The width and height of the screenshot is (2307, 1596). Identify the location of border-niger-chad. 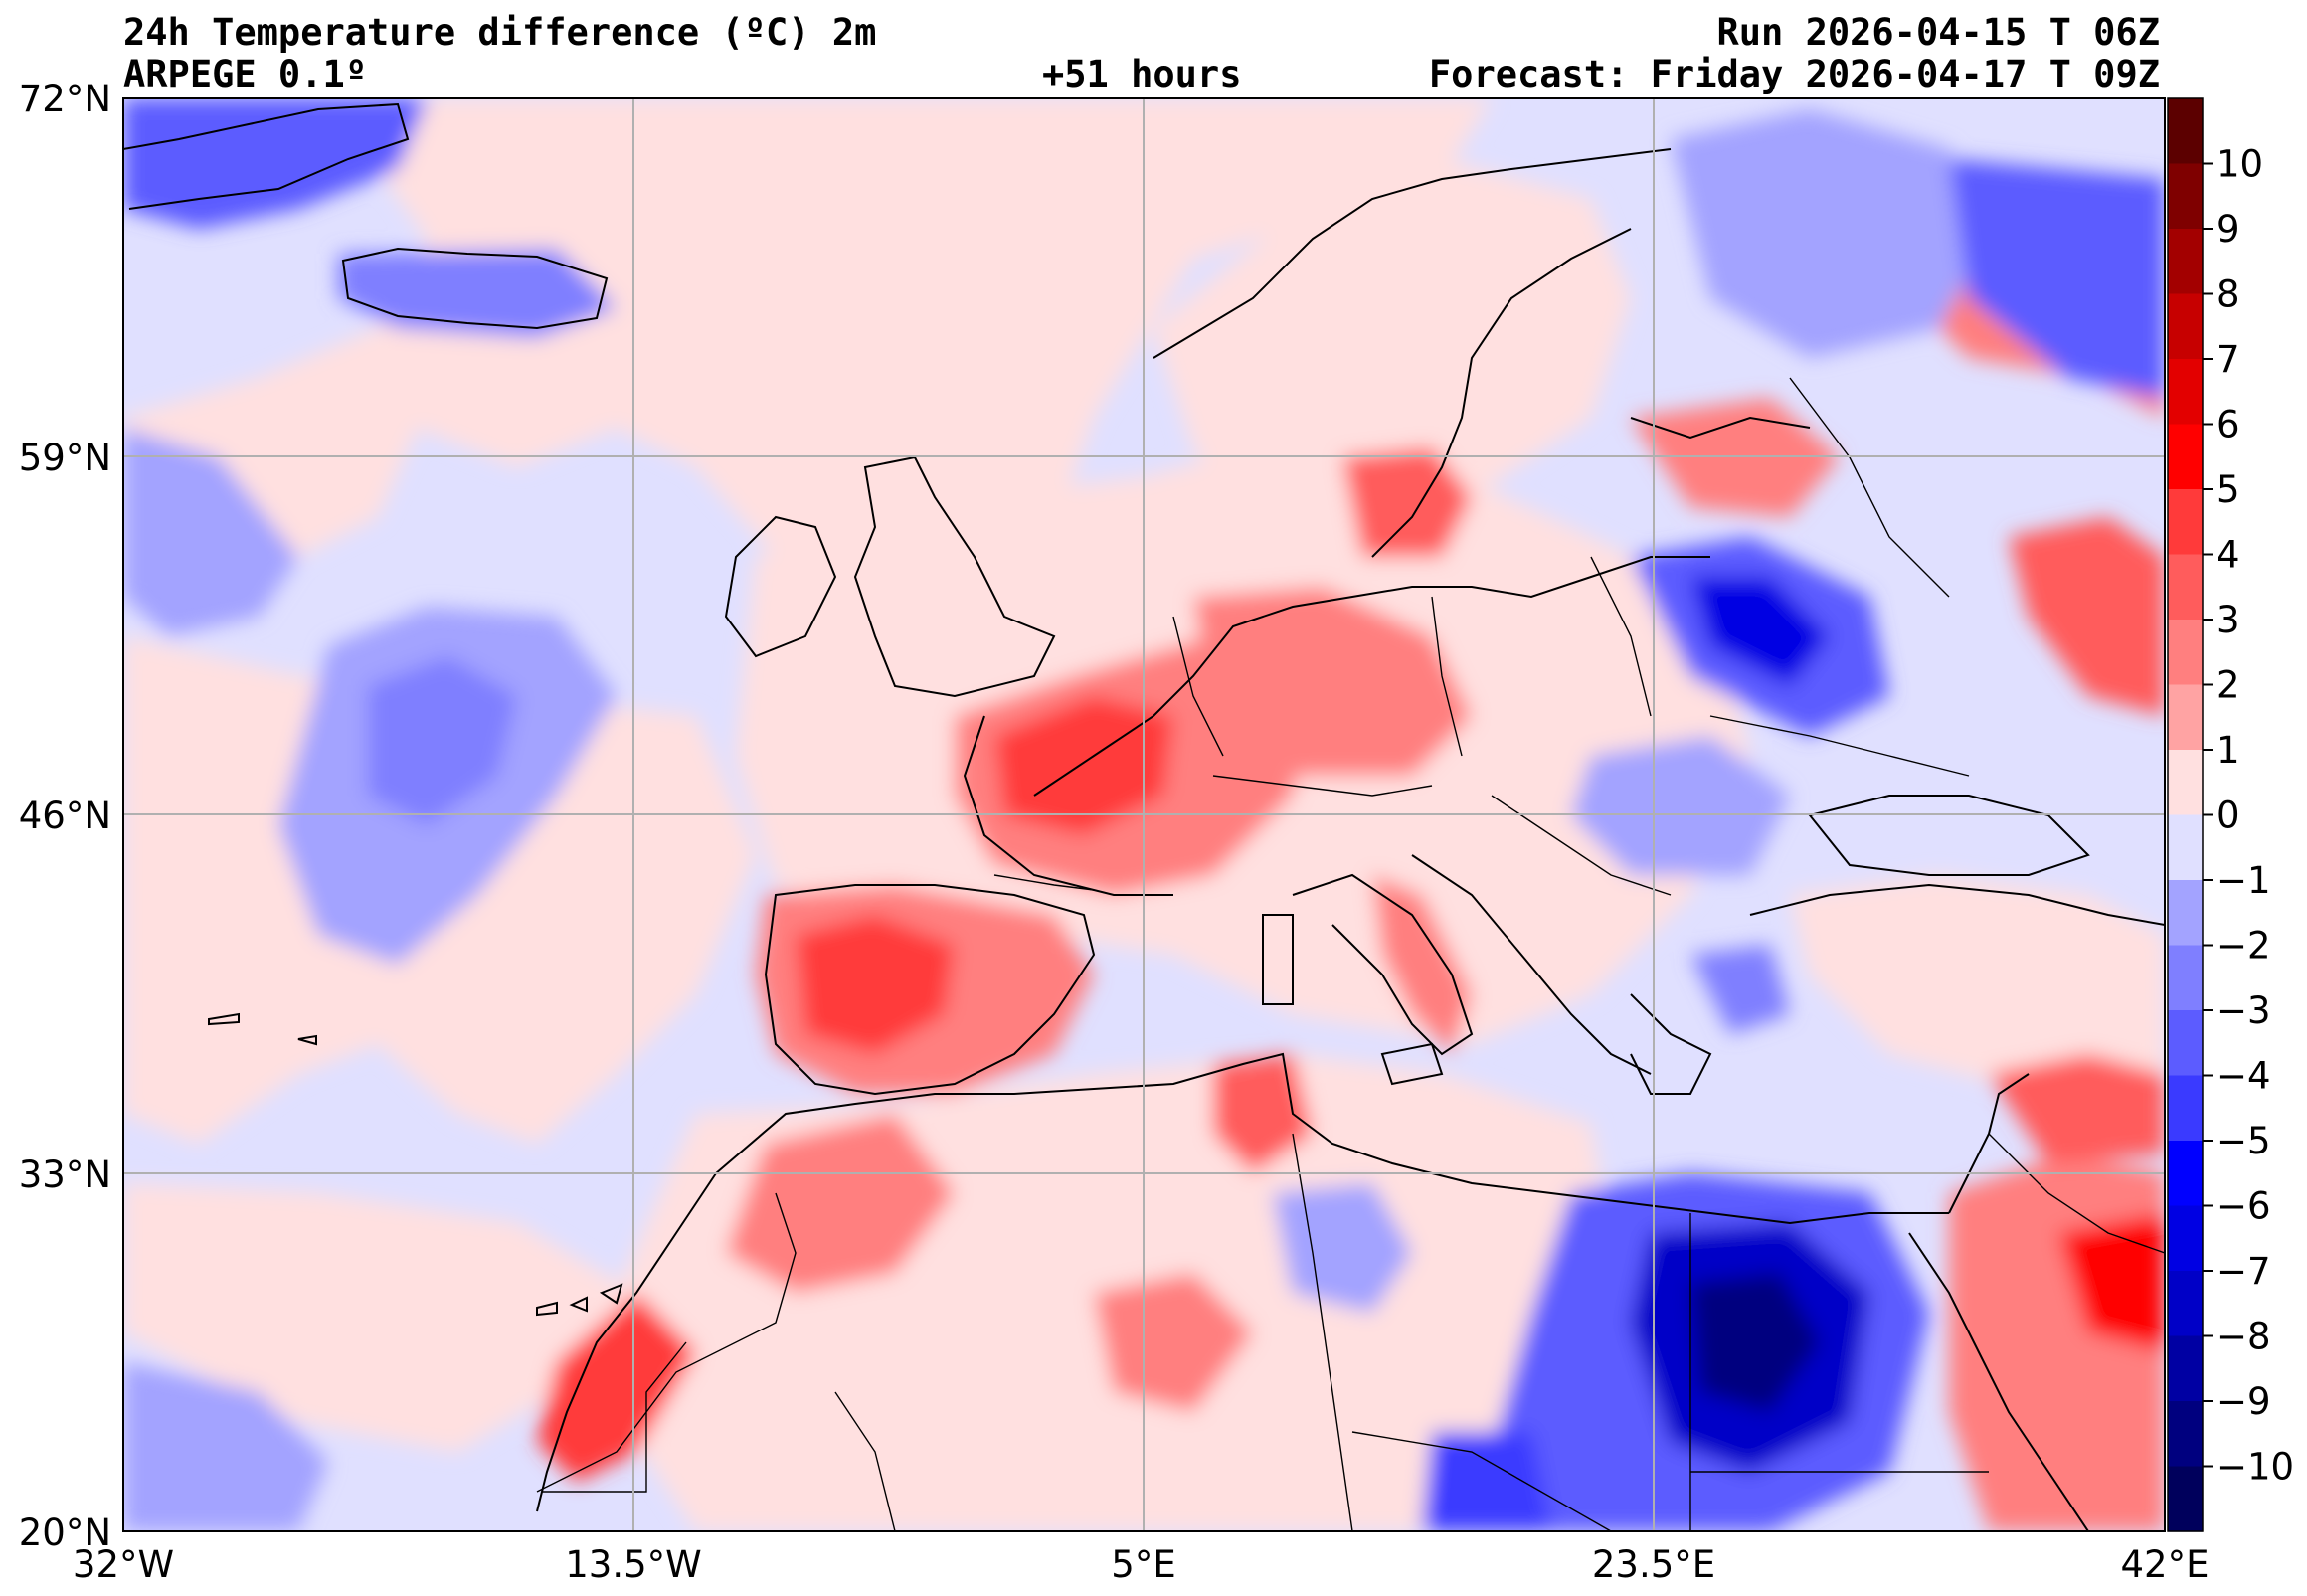
(1481, 1481).